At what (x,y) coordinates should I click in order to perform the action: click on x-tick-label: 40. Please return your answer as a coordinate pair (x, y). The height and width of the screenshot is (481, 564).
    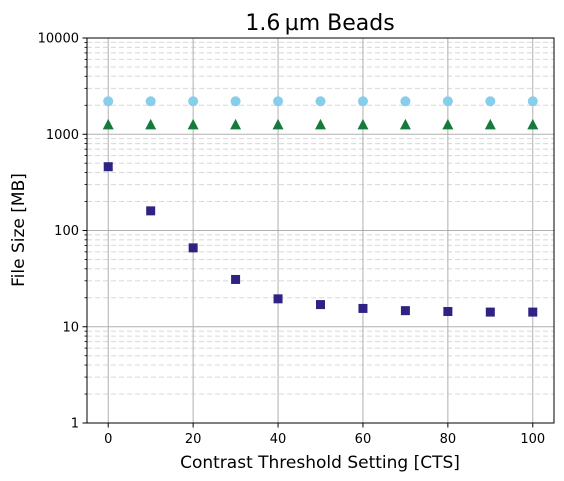
    Looking at the image, I should click on (278, 439).